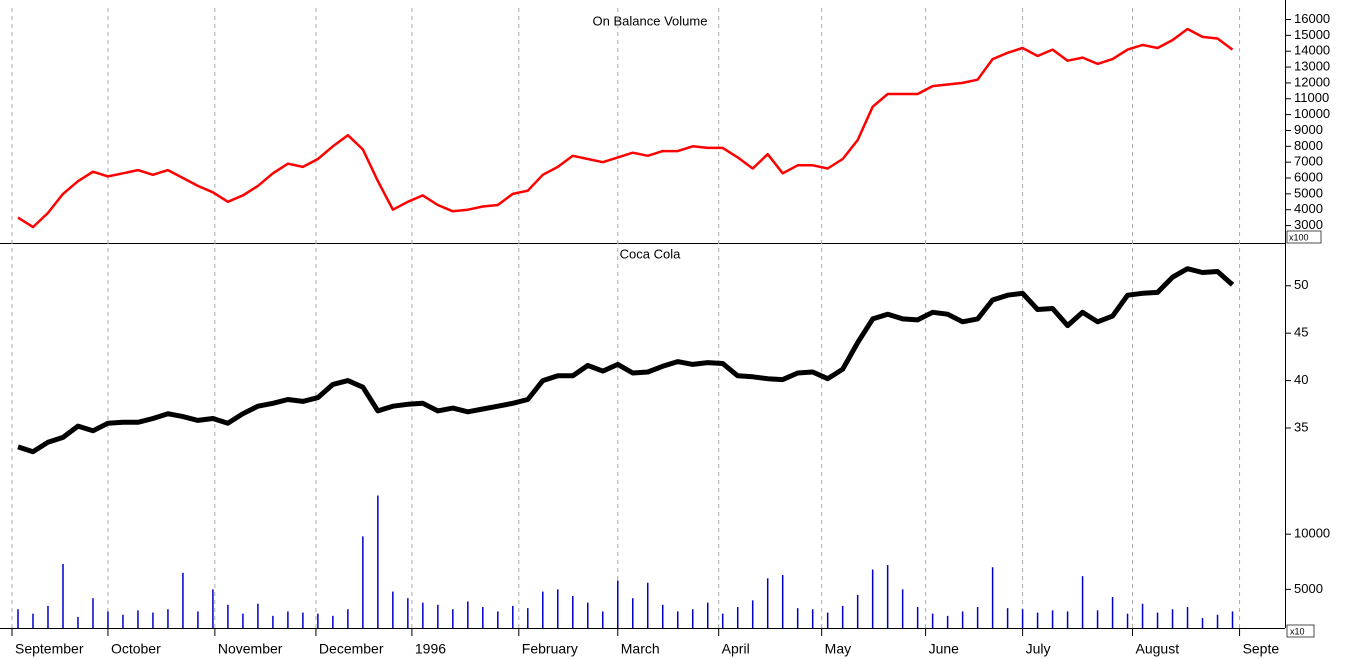  I want to click on x-tick-label: Septe, so click(1261, 649).